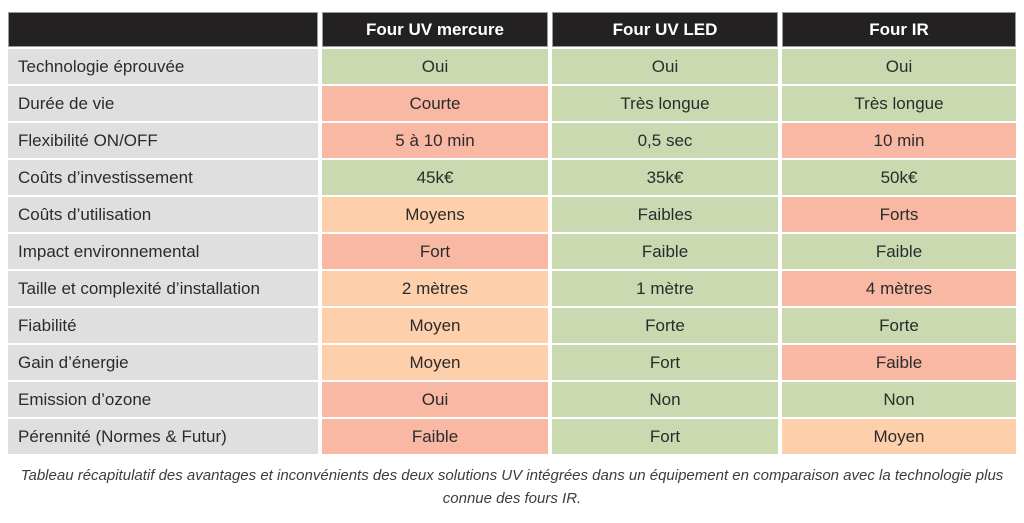 The height and width of the screenshot is (523, 1024). I want to click on cell-value: 35k€, so click(665, 177).